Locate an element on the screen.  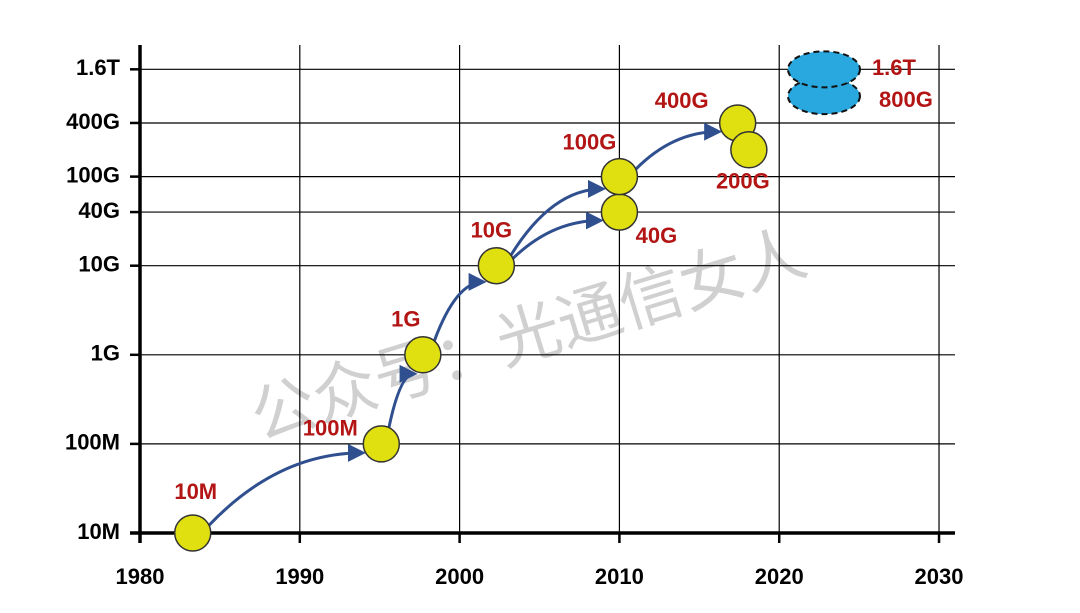
point-label: 100G is located at coordinates (589, 141).